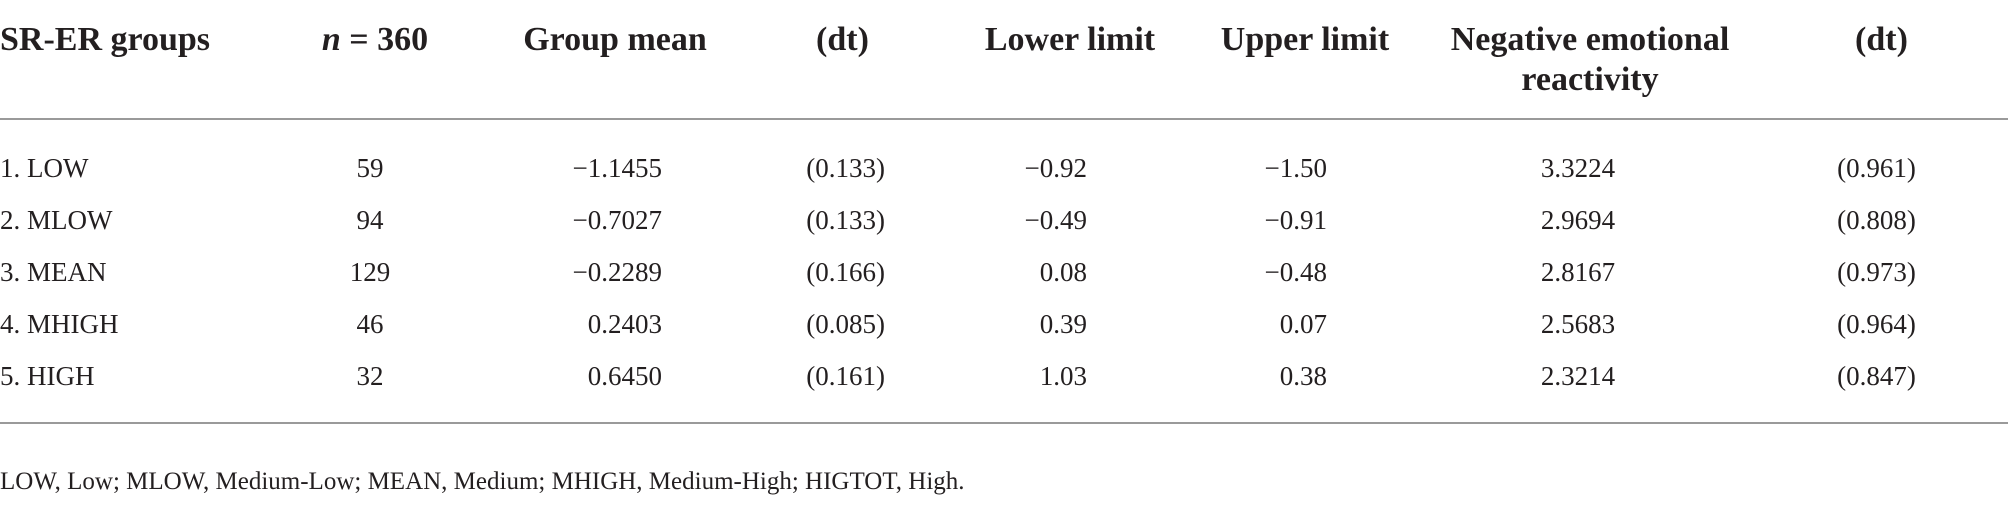  What do you see at coordinates (624, 324) in the screenshot?
I see `cell-group-mean: 0.2403` at bounding box center [624, 324].